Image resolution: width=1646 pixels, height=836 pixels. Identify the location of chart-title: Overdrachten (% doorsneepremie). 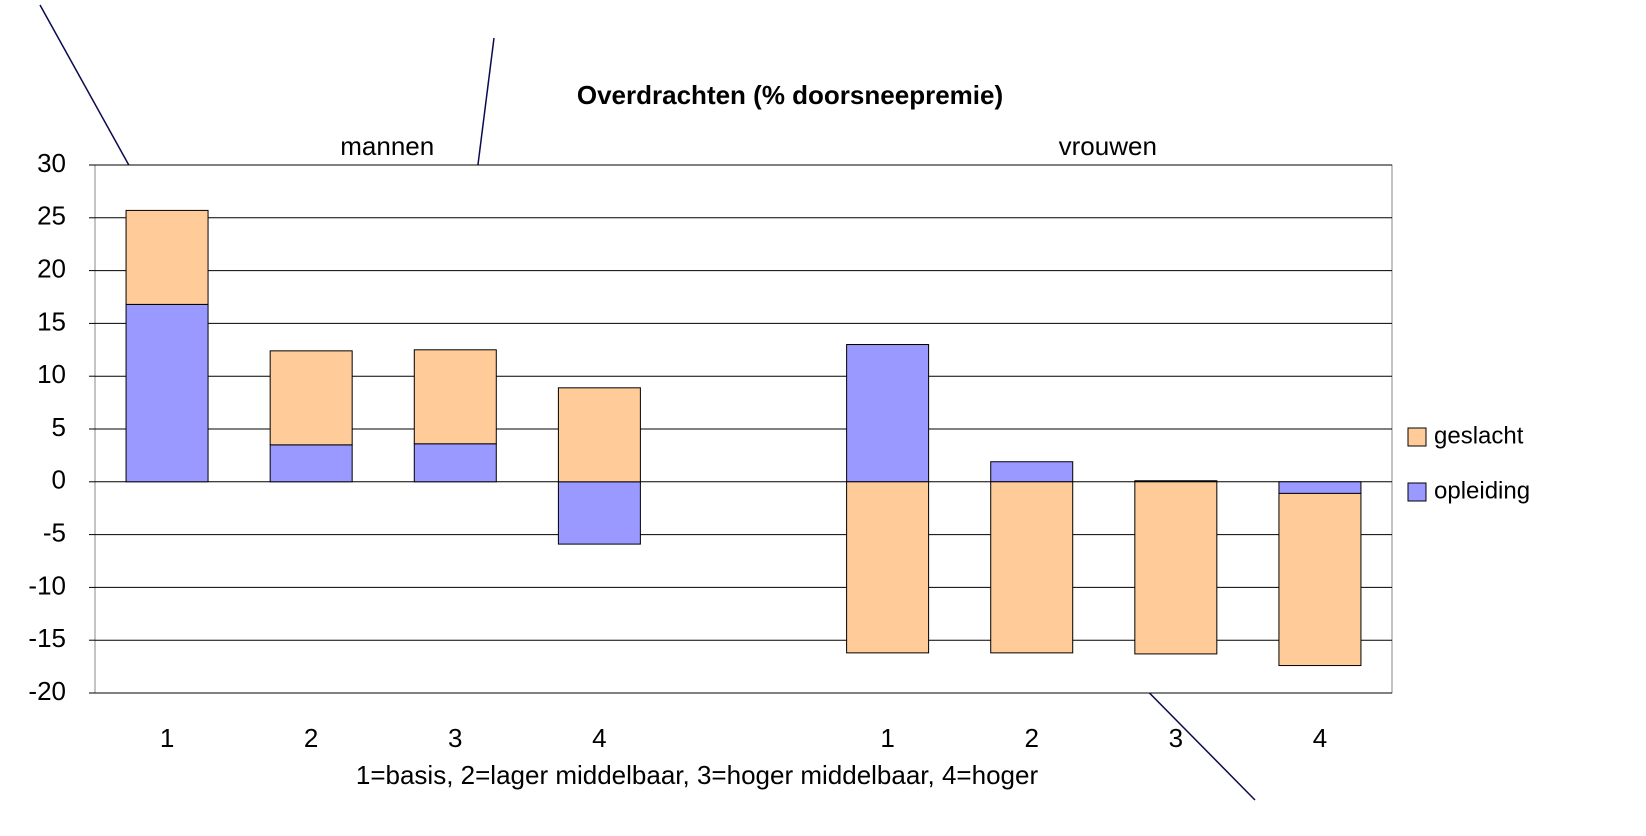
(790, 95).